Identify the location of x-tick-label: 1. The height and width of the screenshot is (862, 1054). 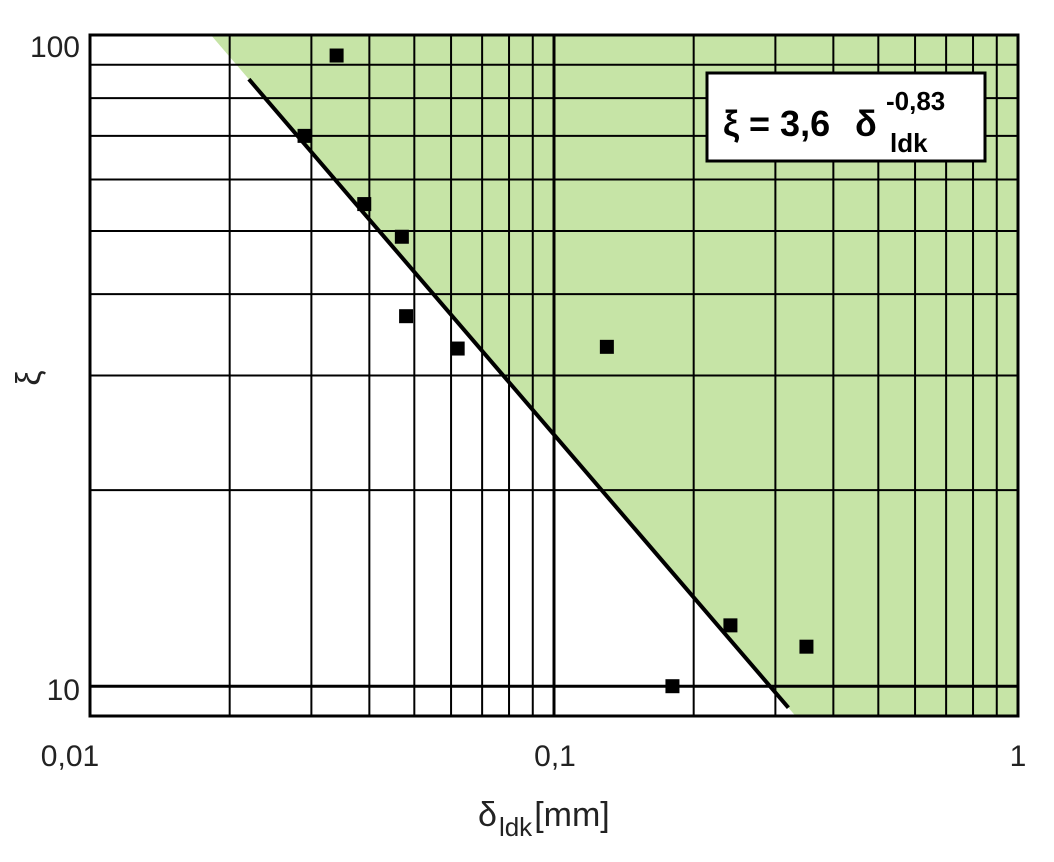
(1018, 756).